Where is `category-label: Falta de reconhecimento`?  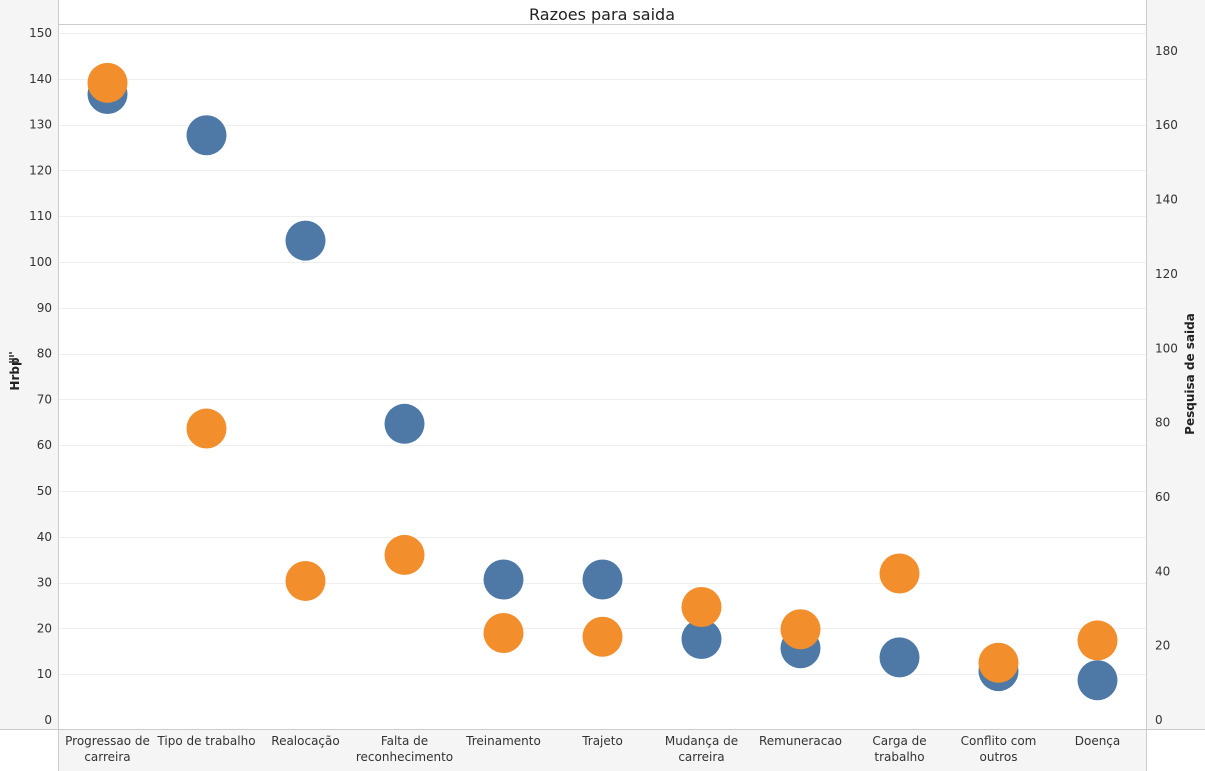
category-label: Falta de reconhecimento is located at coordinates (404, 749).